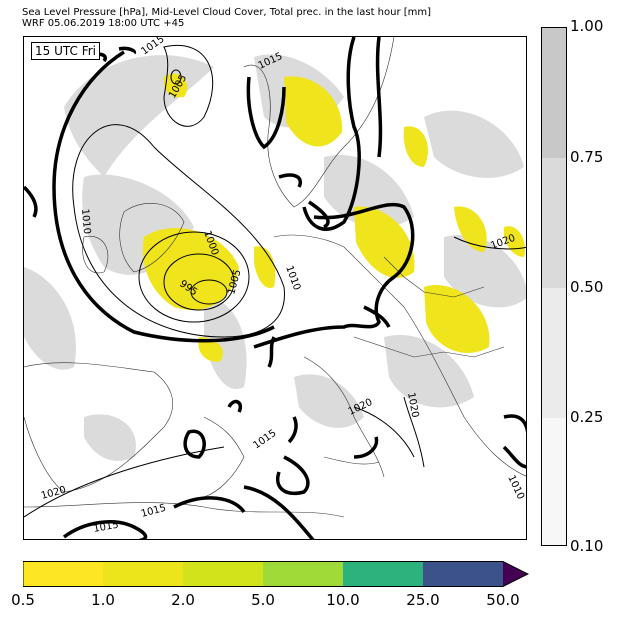  I want to click on cloud-tick-label: 0.50, so click(587, 287).